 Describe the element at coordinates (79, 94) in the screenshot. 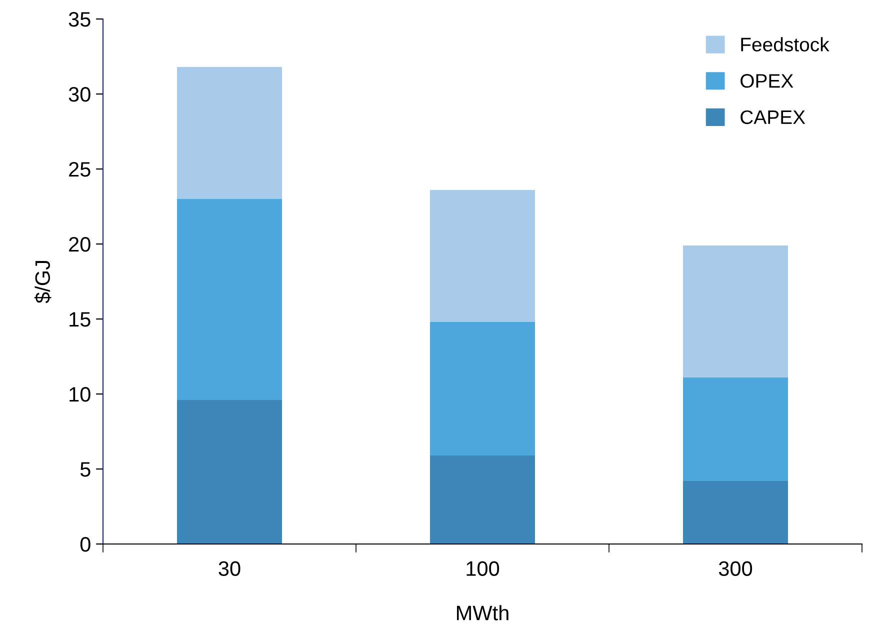

I see `y-tick-label: 30` at that location.